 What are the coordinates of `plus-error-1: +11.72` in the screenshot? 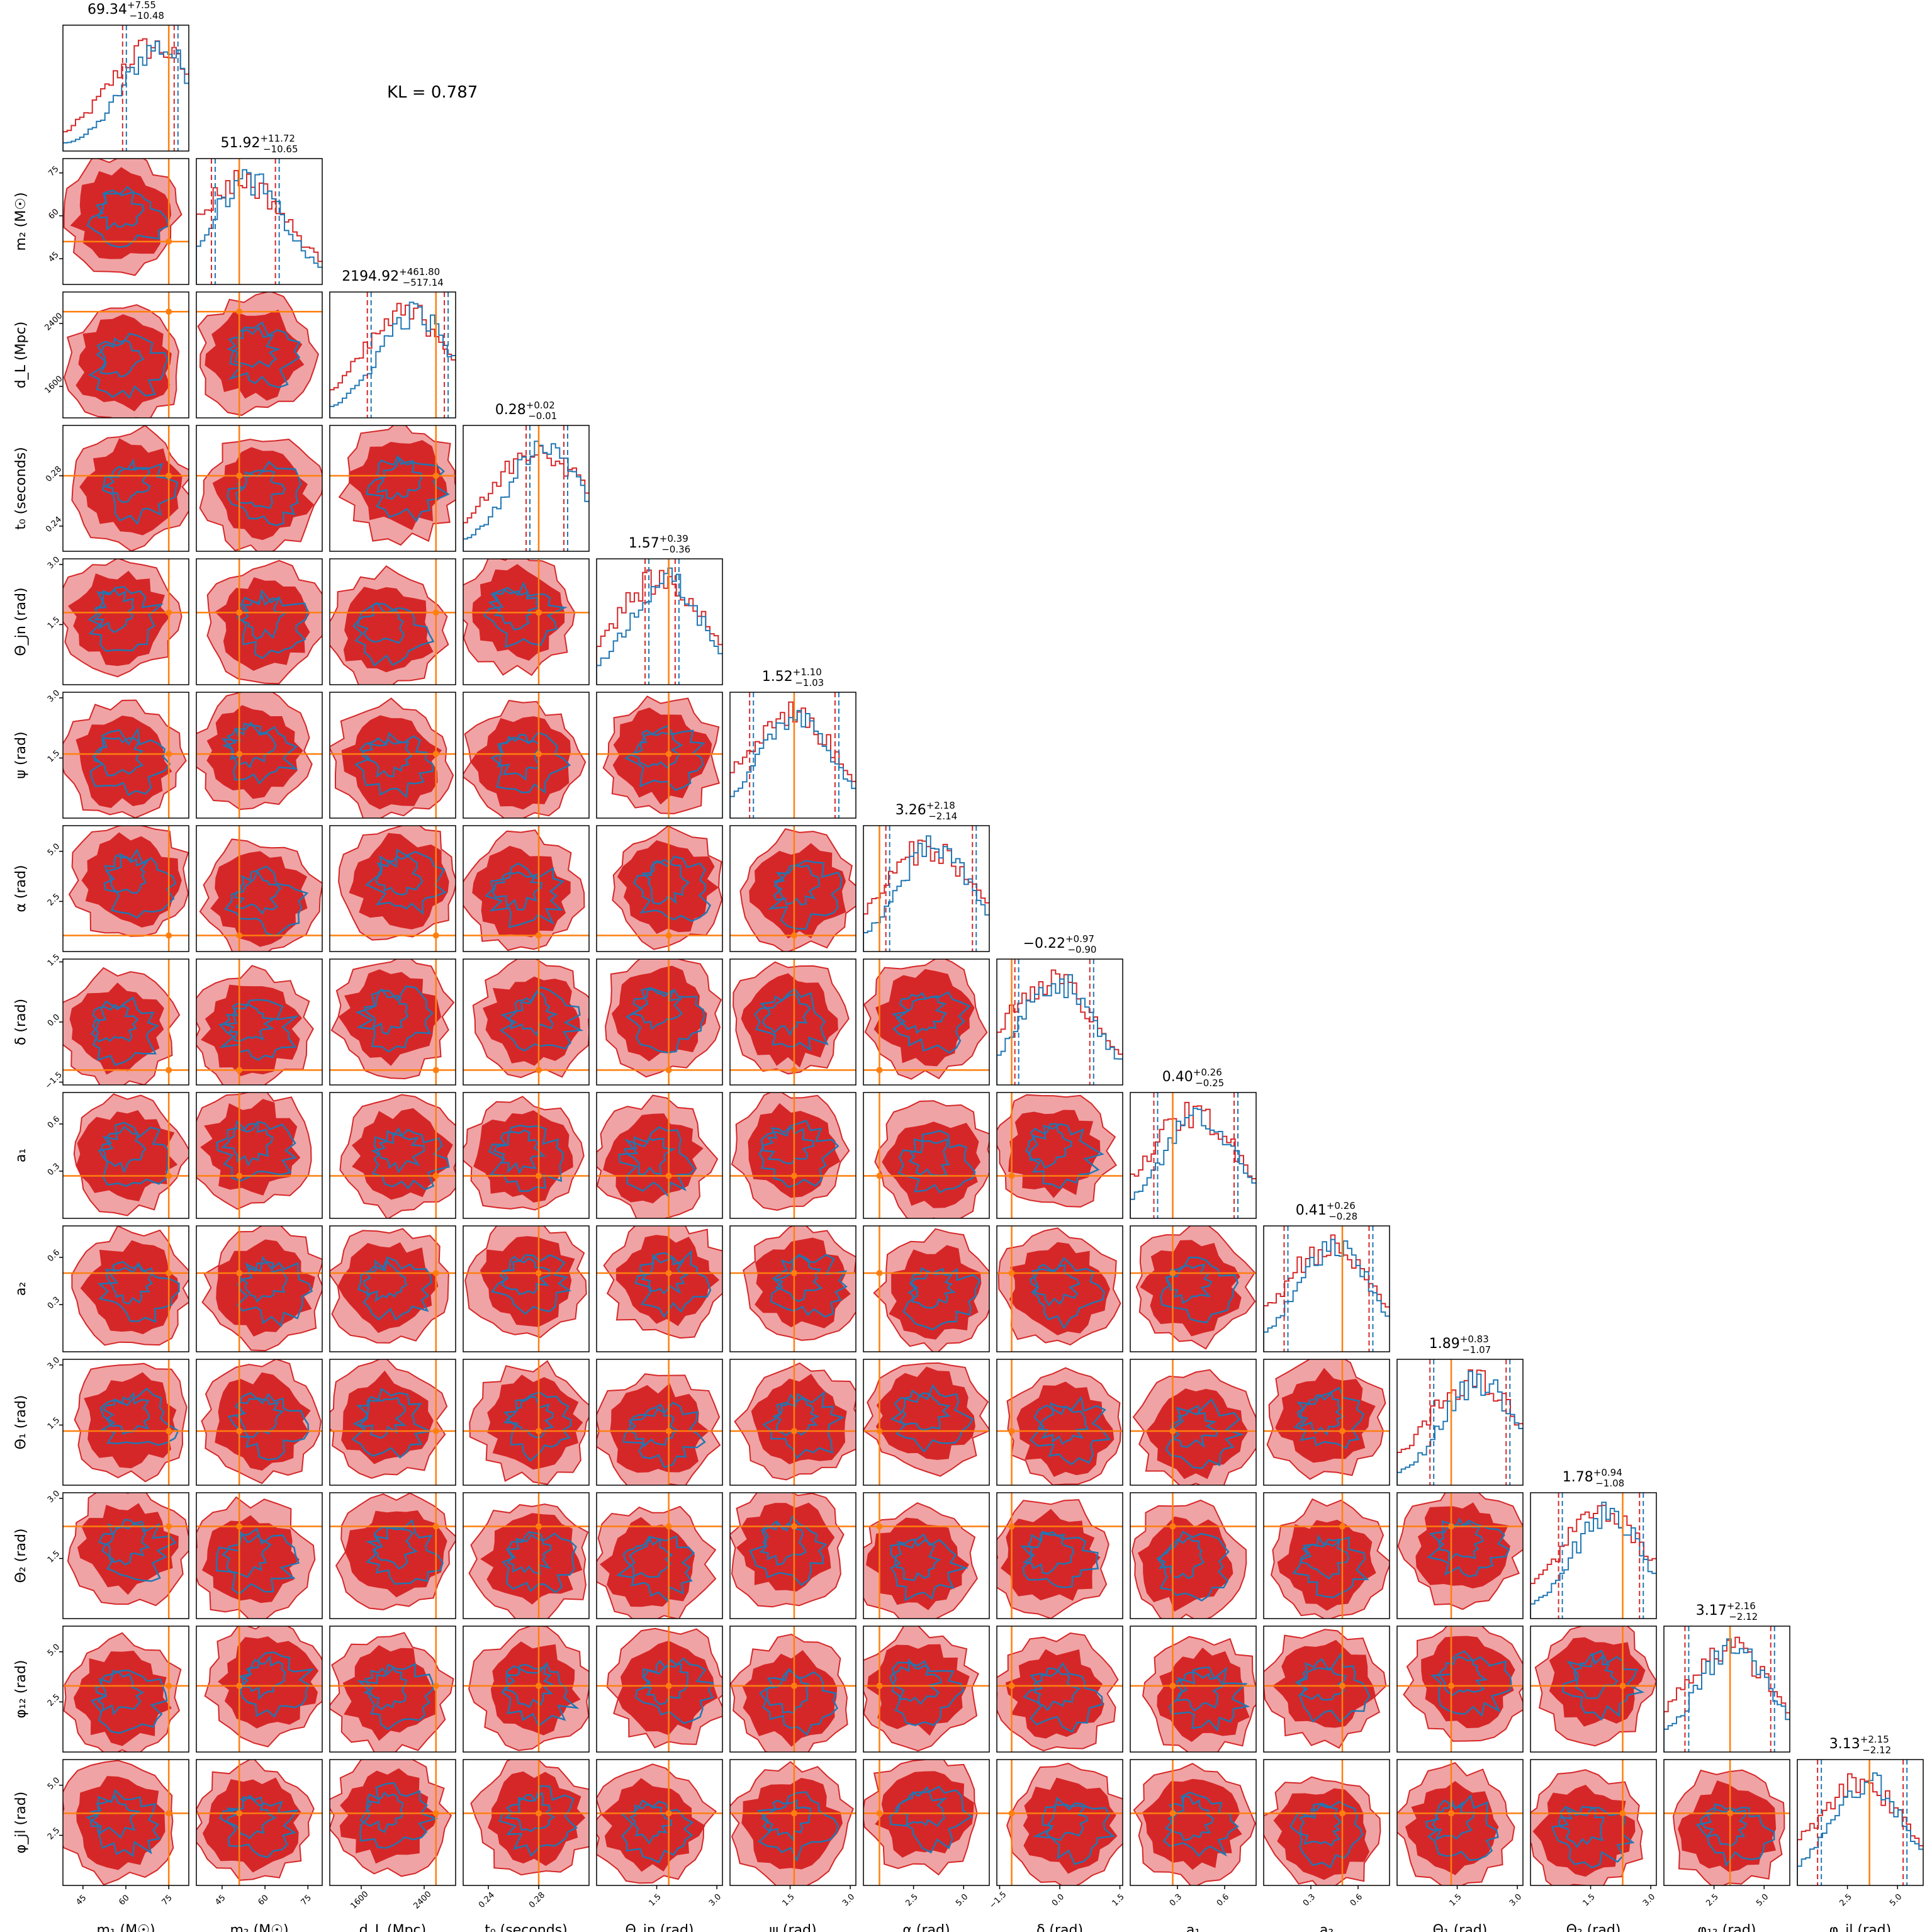 It's located at (277, 138).